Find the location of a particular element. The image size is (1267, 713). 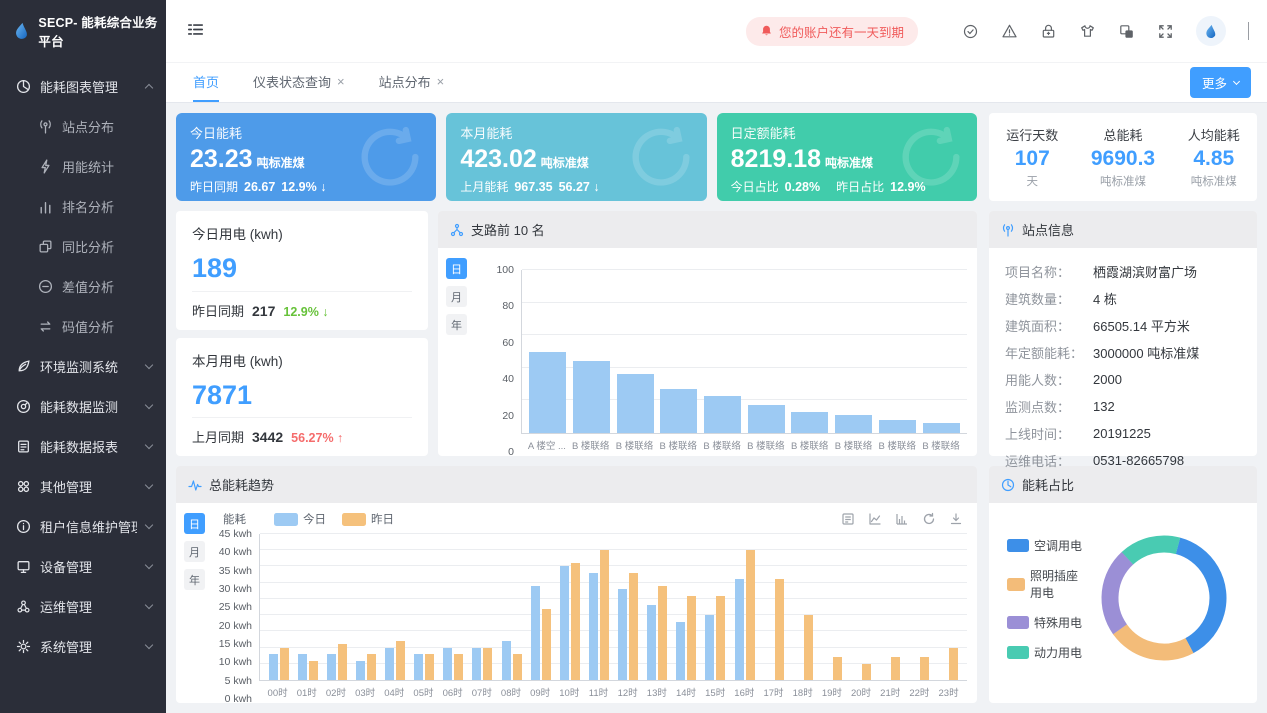

sidebar-item-other-mgmt: 其他管理 is located at coordinates (83, 486).